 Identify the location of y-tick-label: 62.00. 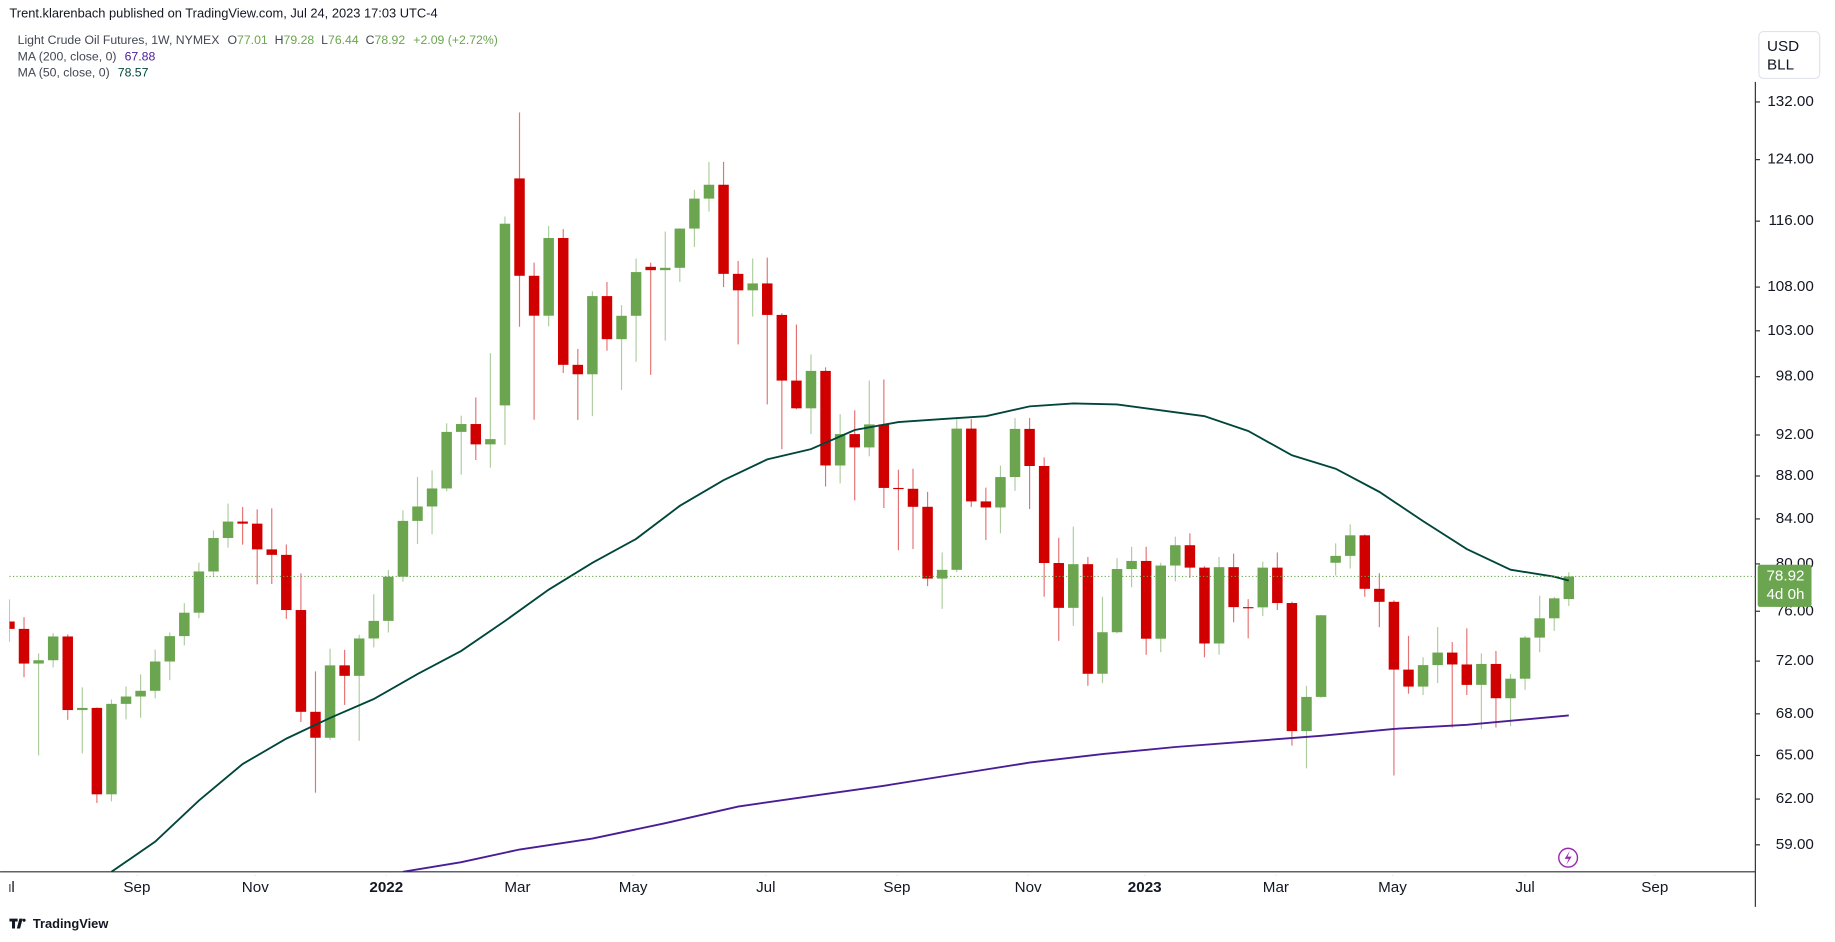
(1795, 798).